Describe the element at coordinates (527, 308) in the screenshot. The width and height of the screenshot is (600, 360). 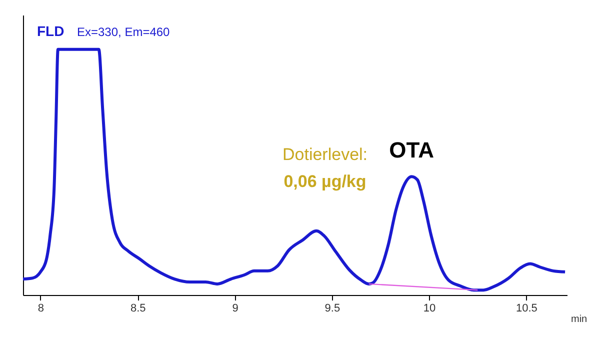
I see `x-tick-label: 10.5` at that location.